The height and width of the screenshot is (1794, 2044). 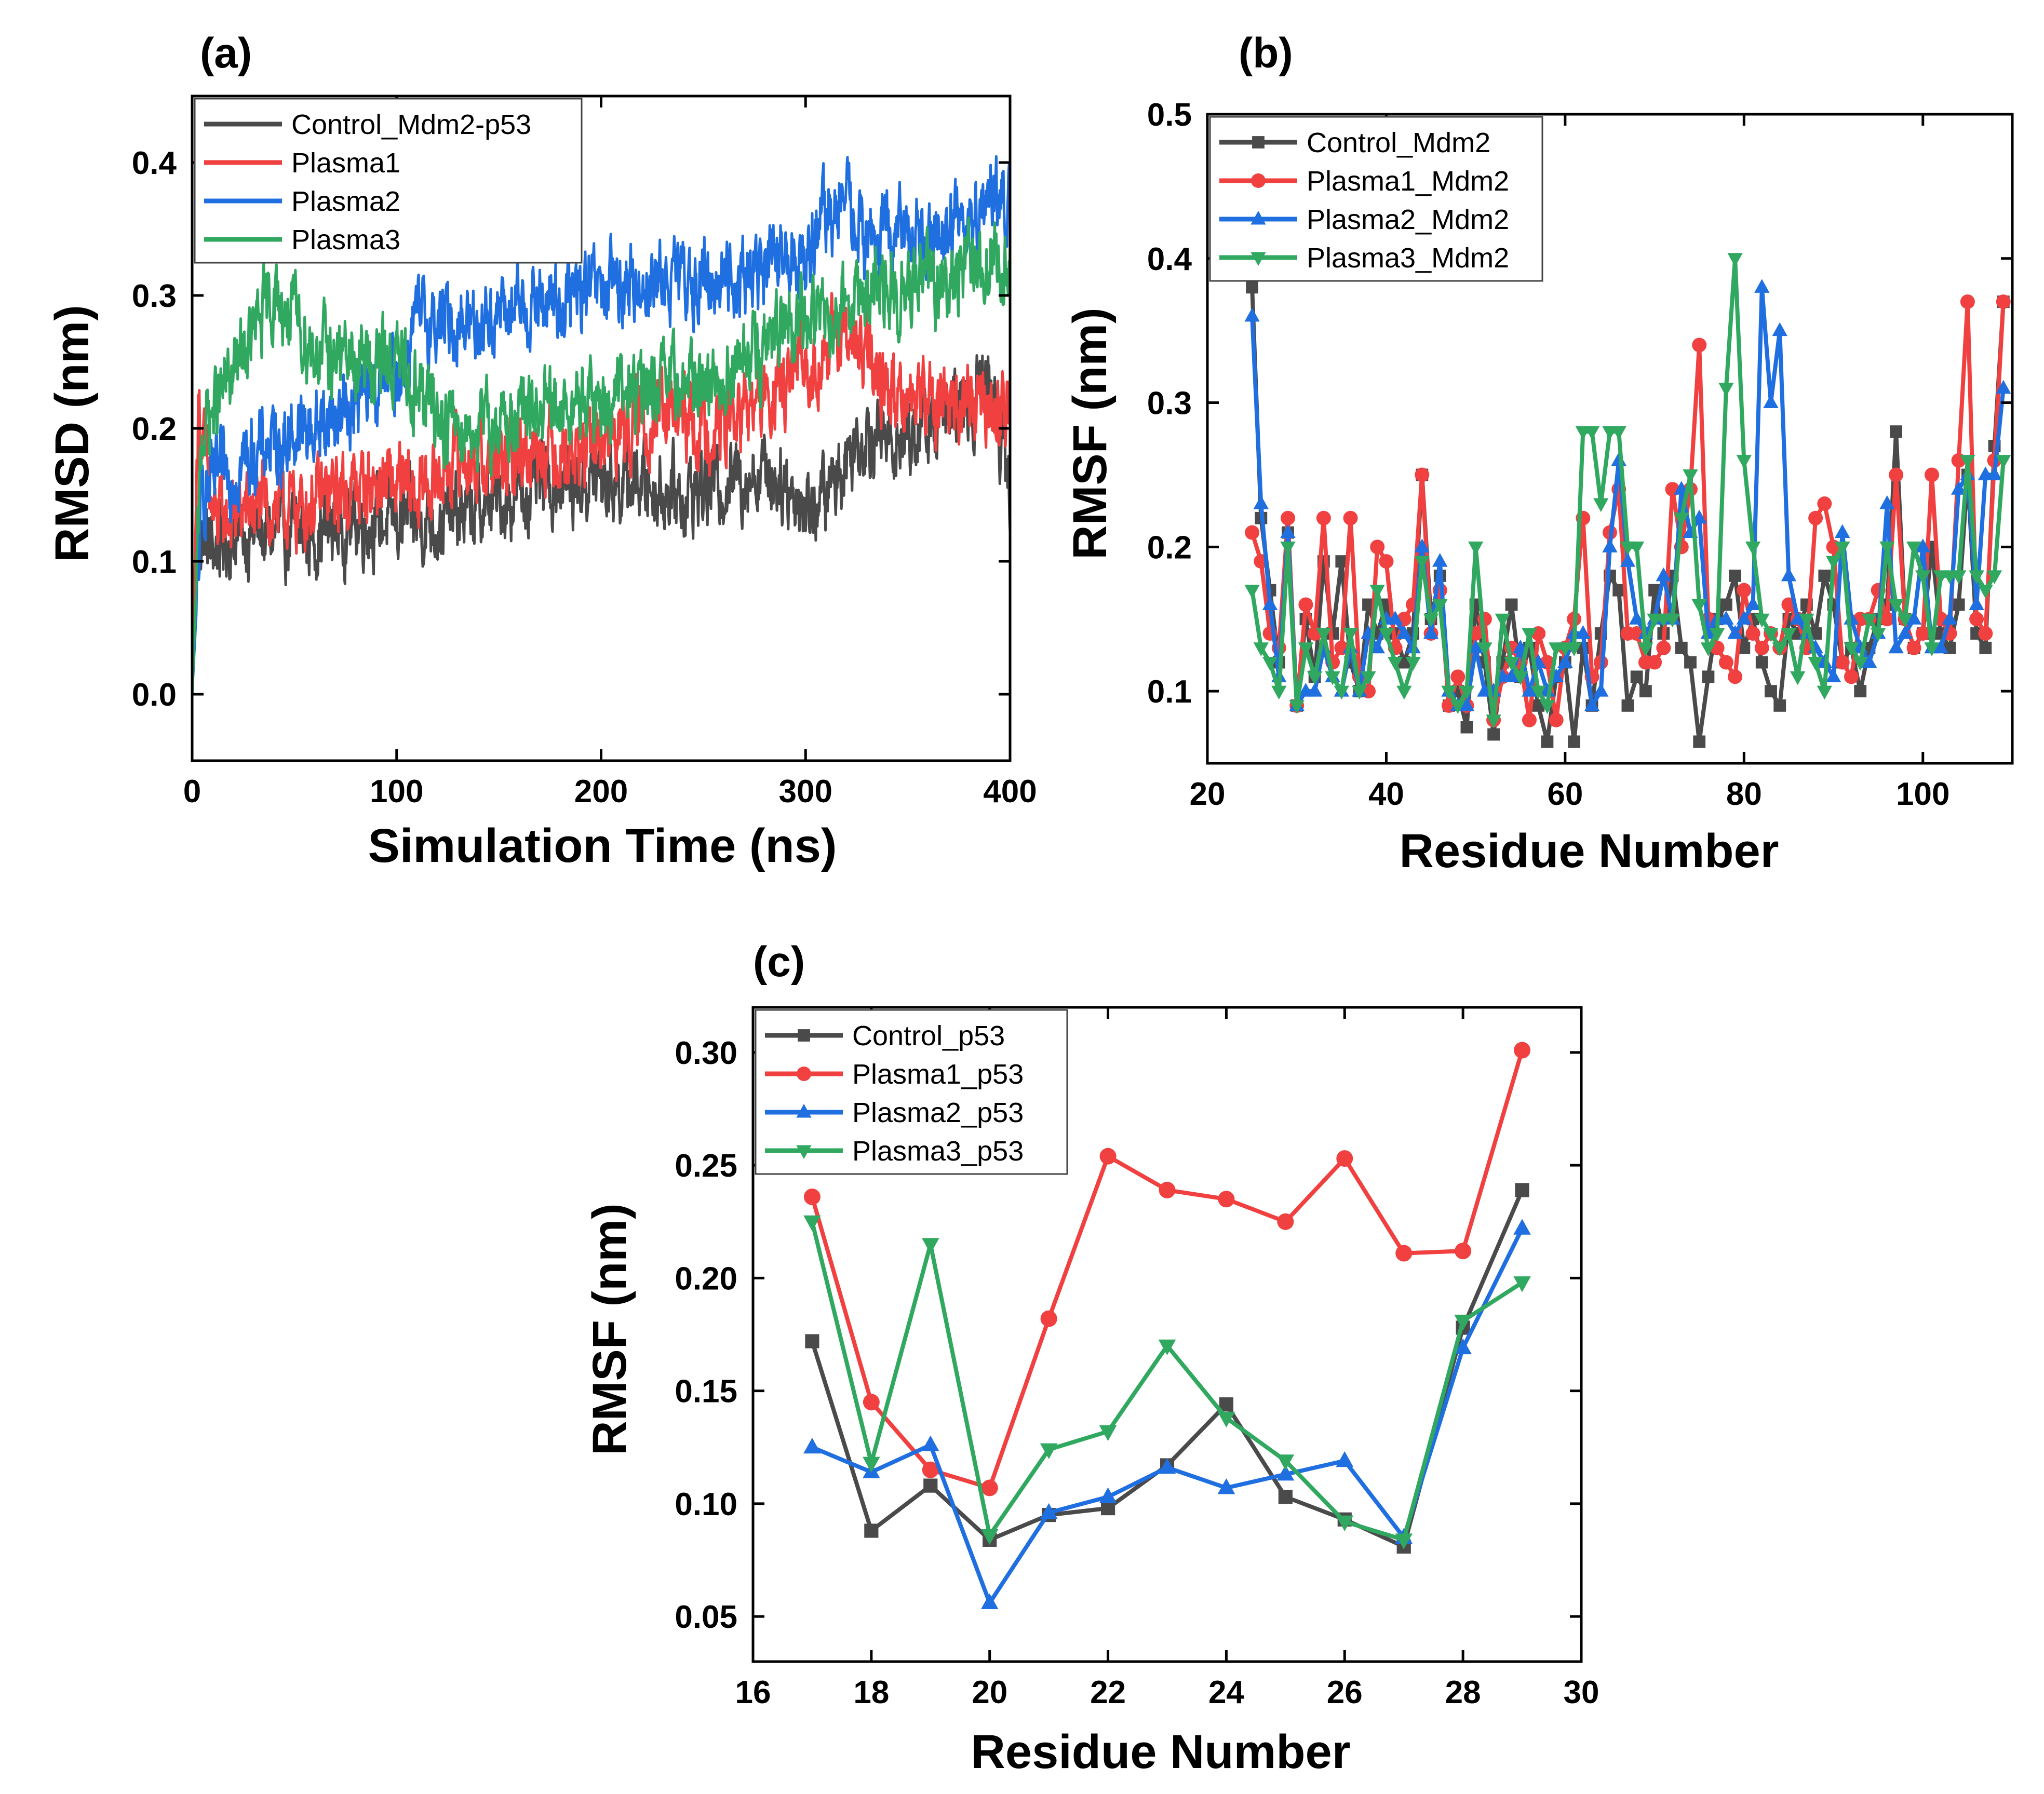 What do you see at coordinates (154, 695) in the screenshot?
I see `y-tick-label: 0.0` at bounding box center [154, 695].